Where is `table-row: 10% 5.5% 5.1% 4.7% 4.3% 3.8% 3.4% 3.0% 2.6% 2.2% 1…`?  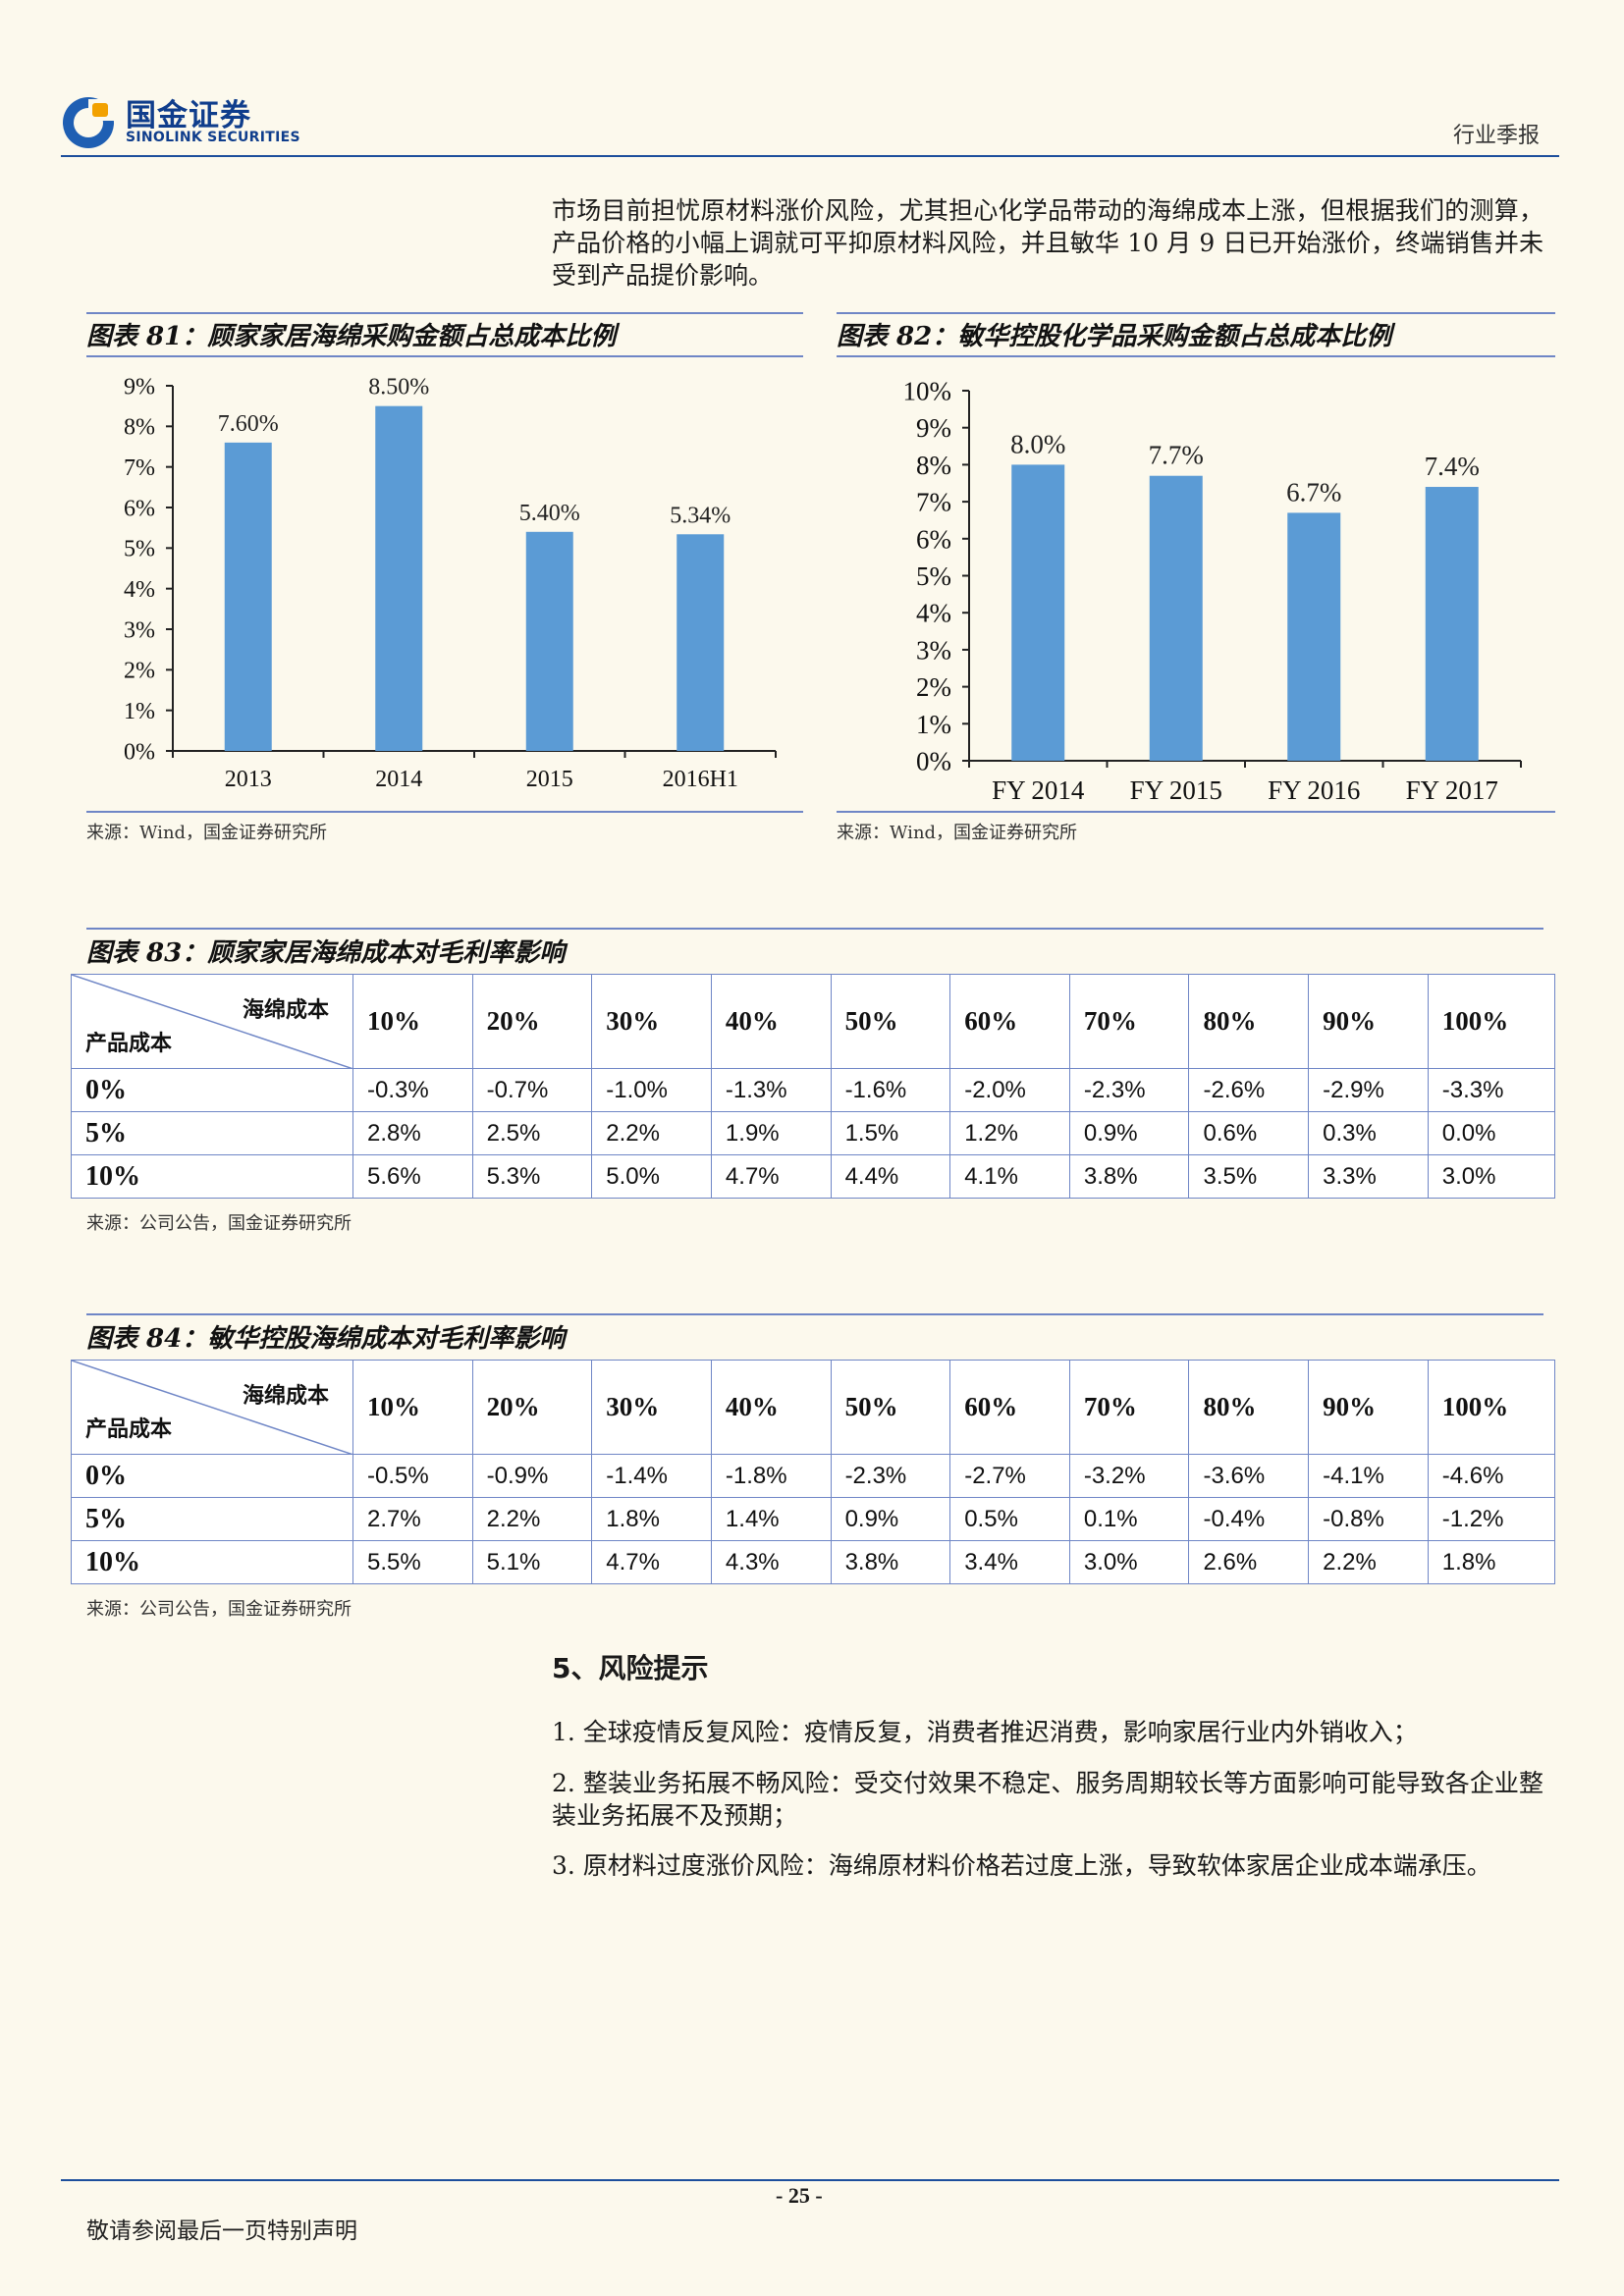
table-row: 10% 5.5% 5.1% 4.7% 4.3% 3.8% 3.4% 3.0% 2.6% 2.2% 1… is located at coordinates (813, 1562).